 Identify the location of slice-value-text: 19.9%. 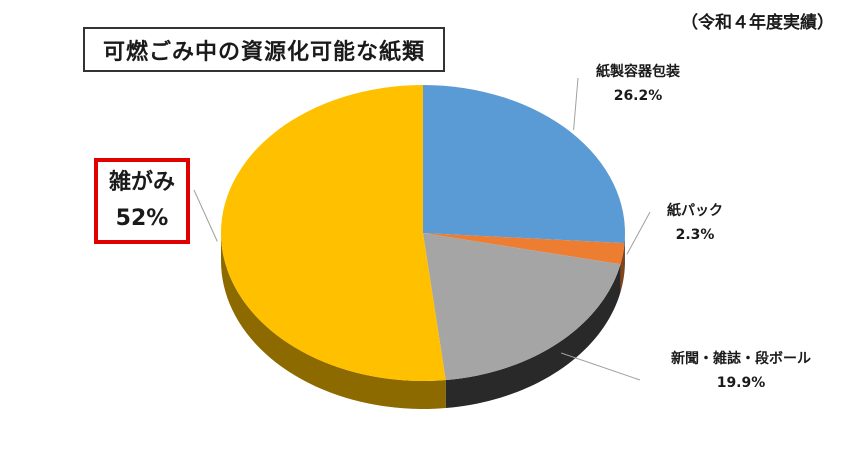
(741, 383).